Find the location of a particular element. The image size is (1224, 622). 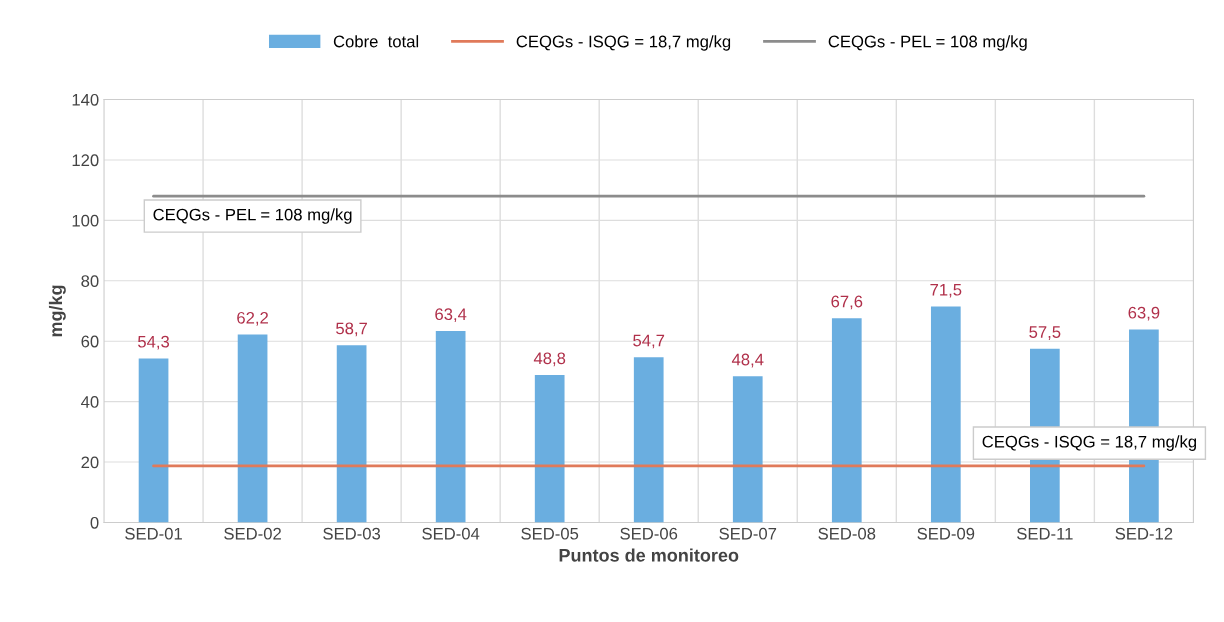

x-tick-label: SED-05 is located at coordinates (550, 533).